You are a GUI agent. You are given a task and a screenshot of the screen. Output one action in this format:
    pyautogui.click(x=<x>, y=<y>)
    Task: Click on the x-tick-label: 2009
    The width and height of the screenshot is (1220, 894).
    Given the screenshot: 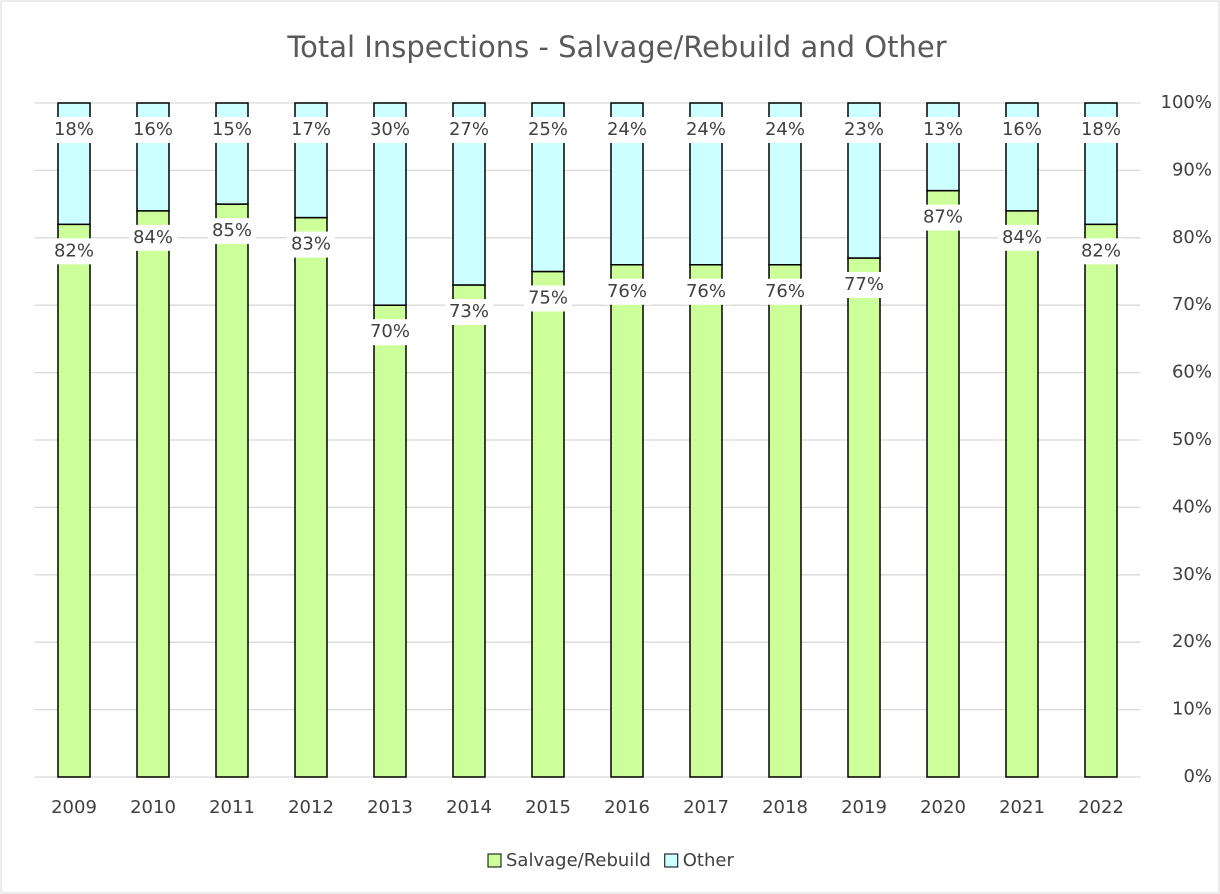 What is the action you would take?
    pyautogui.click(x=74, y=807)
    